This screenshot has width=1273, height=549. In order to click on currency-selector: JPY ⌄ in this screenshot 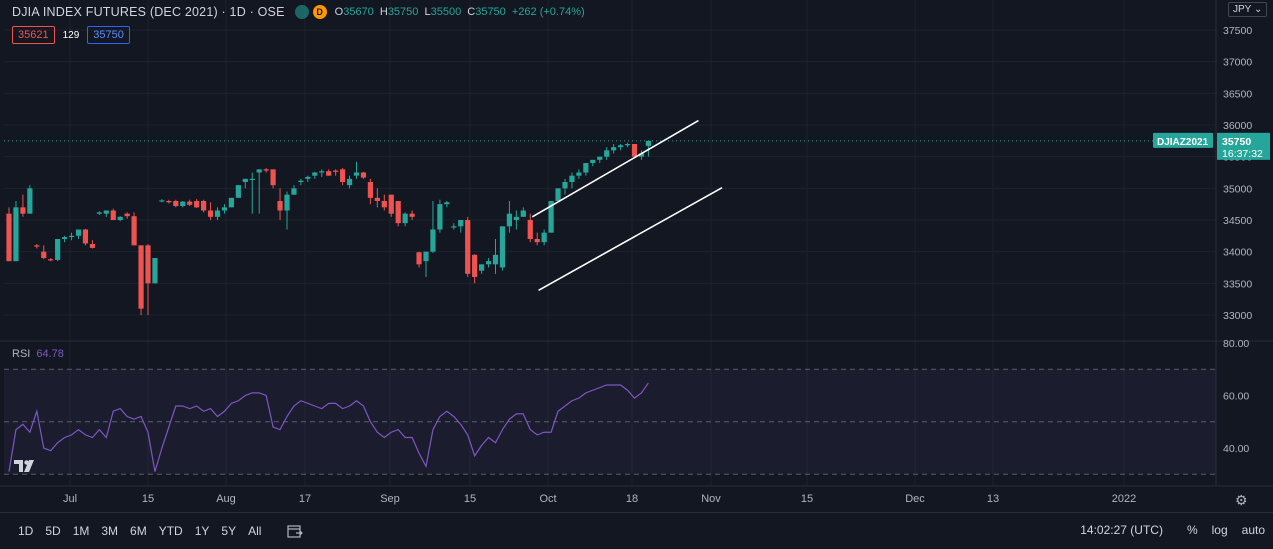, I will do `click(1248, 9)`.